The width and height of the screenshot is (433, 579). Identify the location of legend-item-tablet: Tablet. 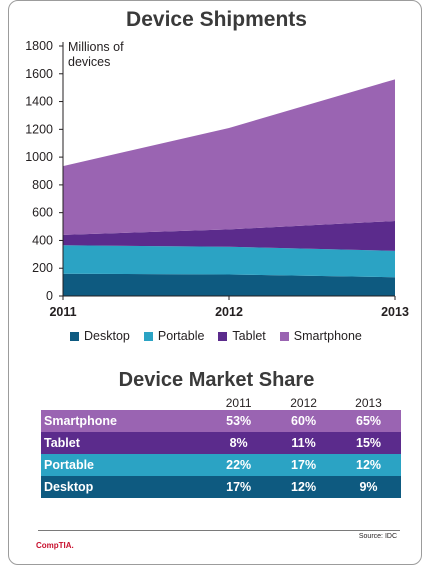
(242, 336).